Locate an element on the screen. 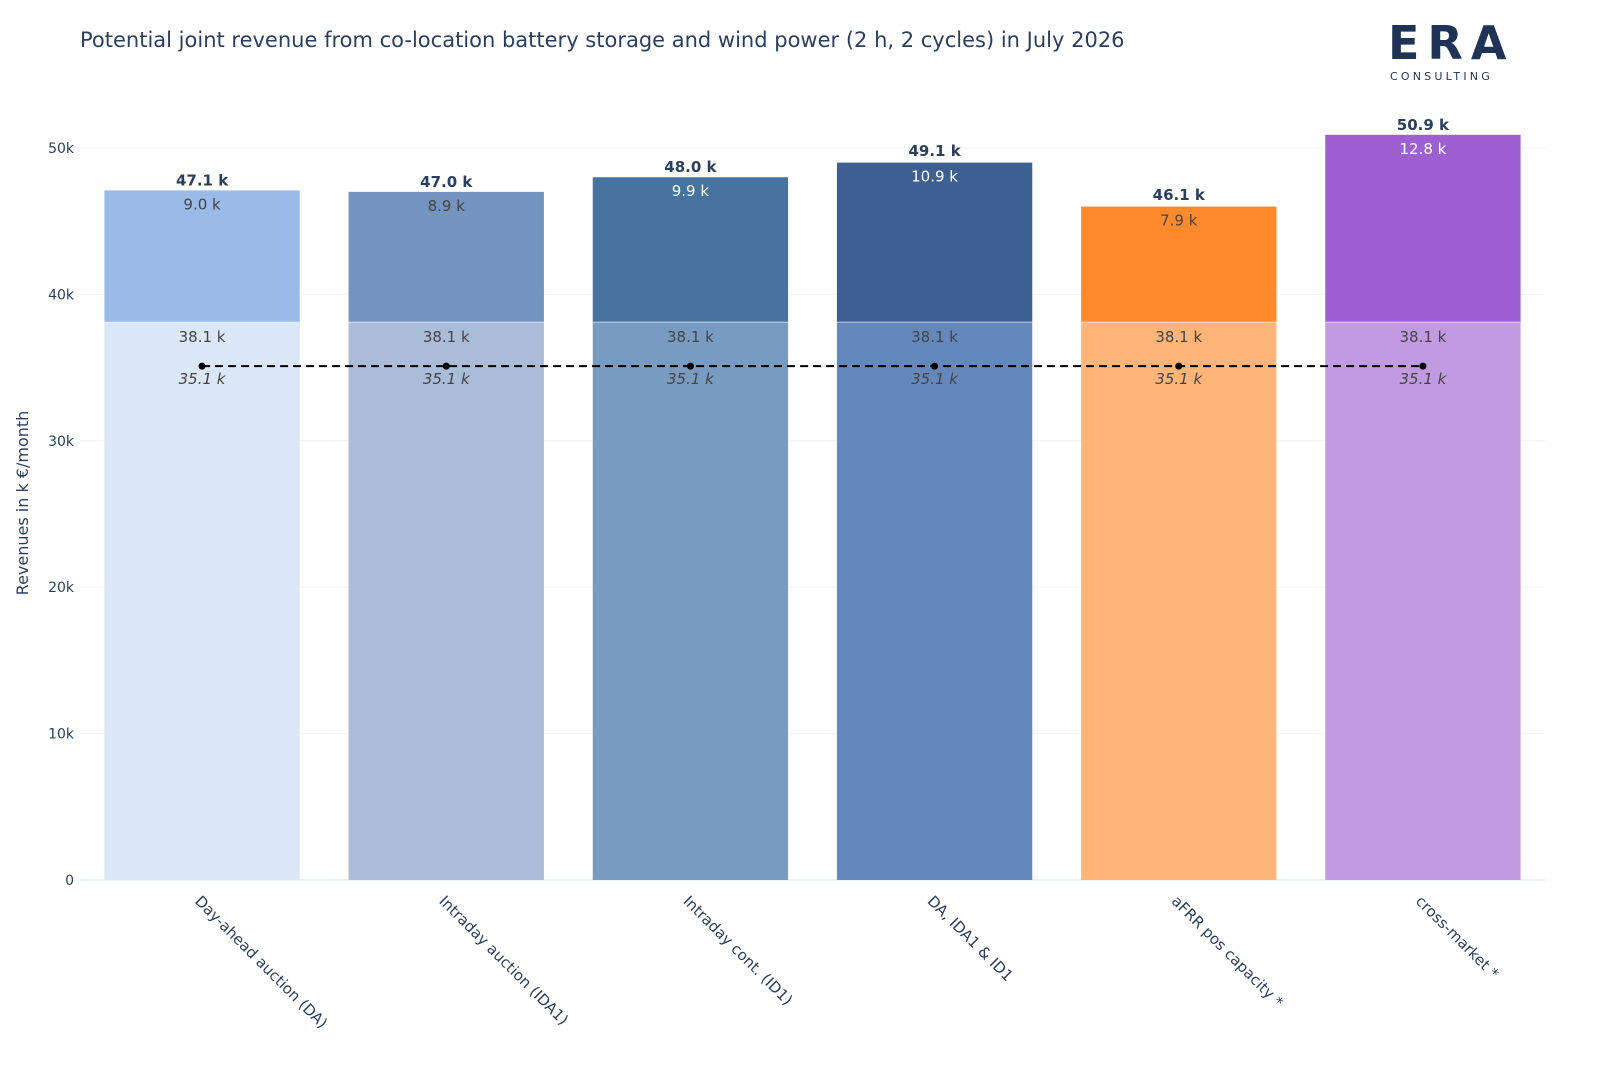 This screenshot has height=1067, width=1600. x-tick-label: aFRR pos capacity * is located at coordinates (1227, 951).